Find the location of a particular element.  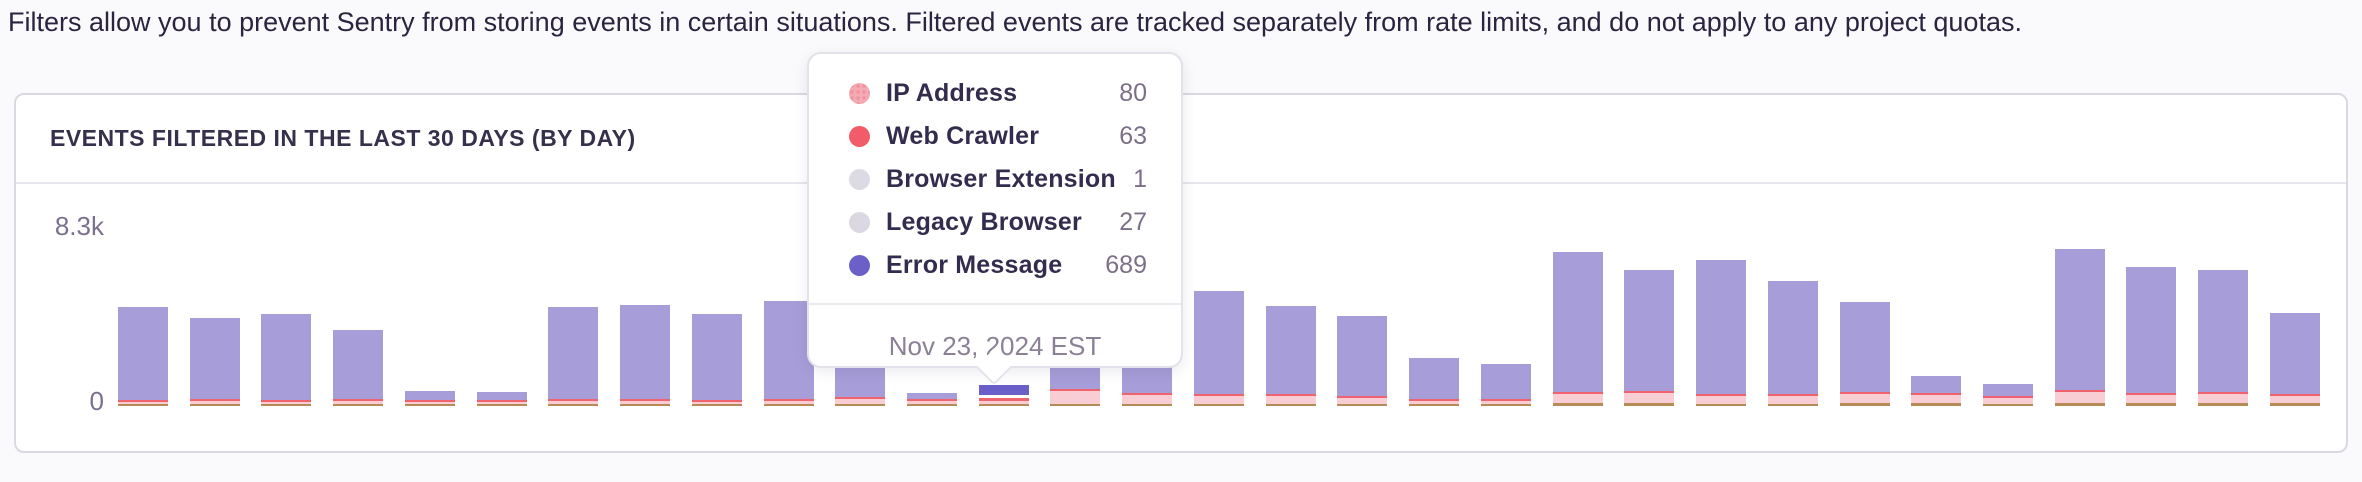

tooltip-row-value: 27 is located at coordinates (1133, 222).